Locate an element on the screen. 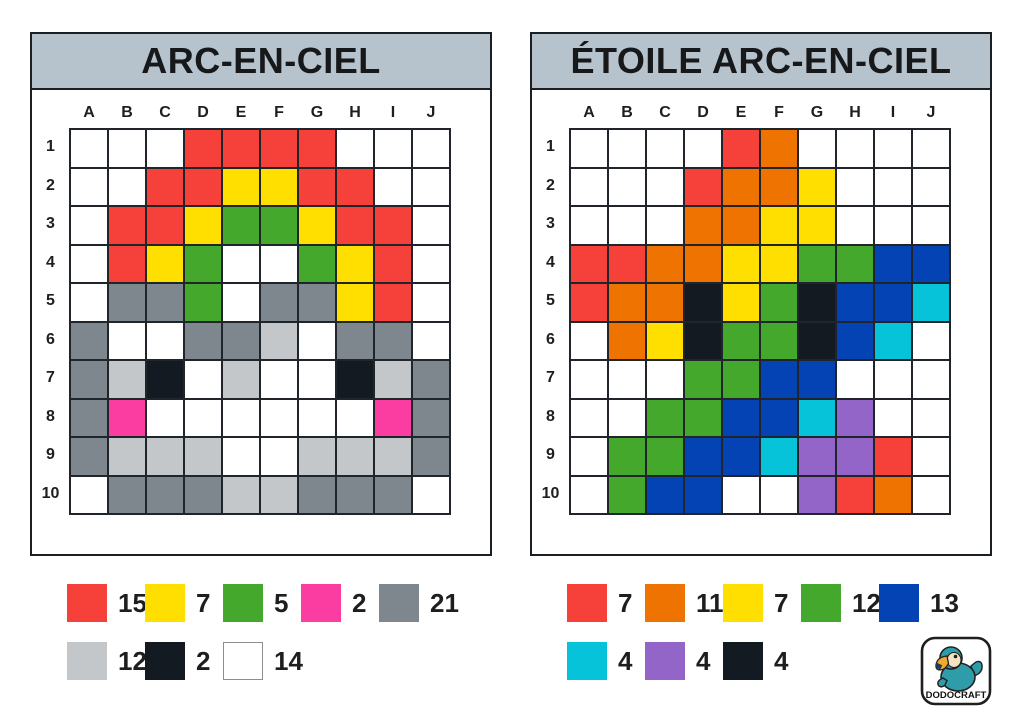 This screenshot has height=724, width=1024. grid-cell-h3 is located at coordinates (855, 225).